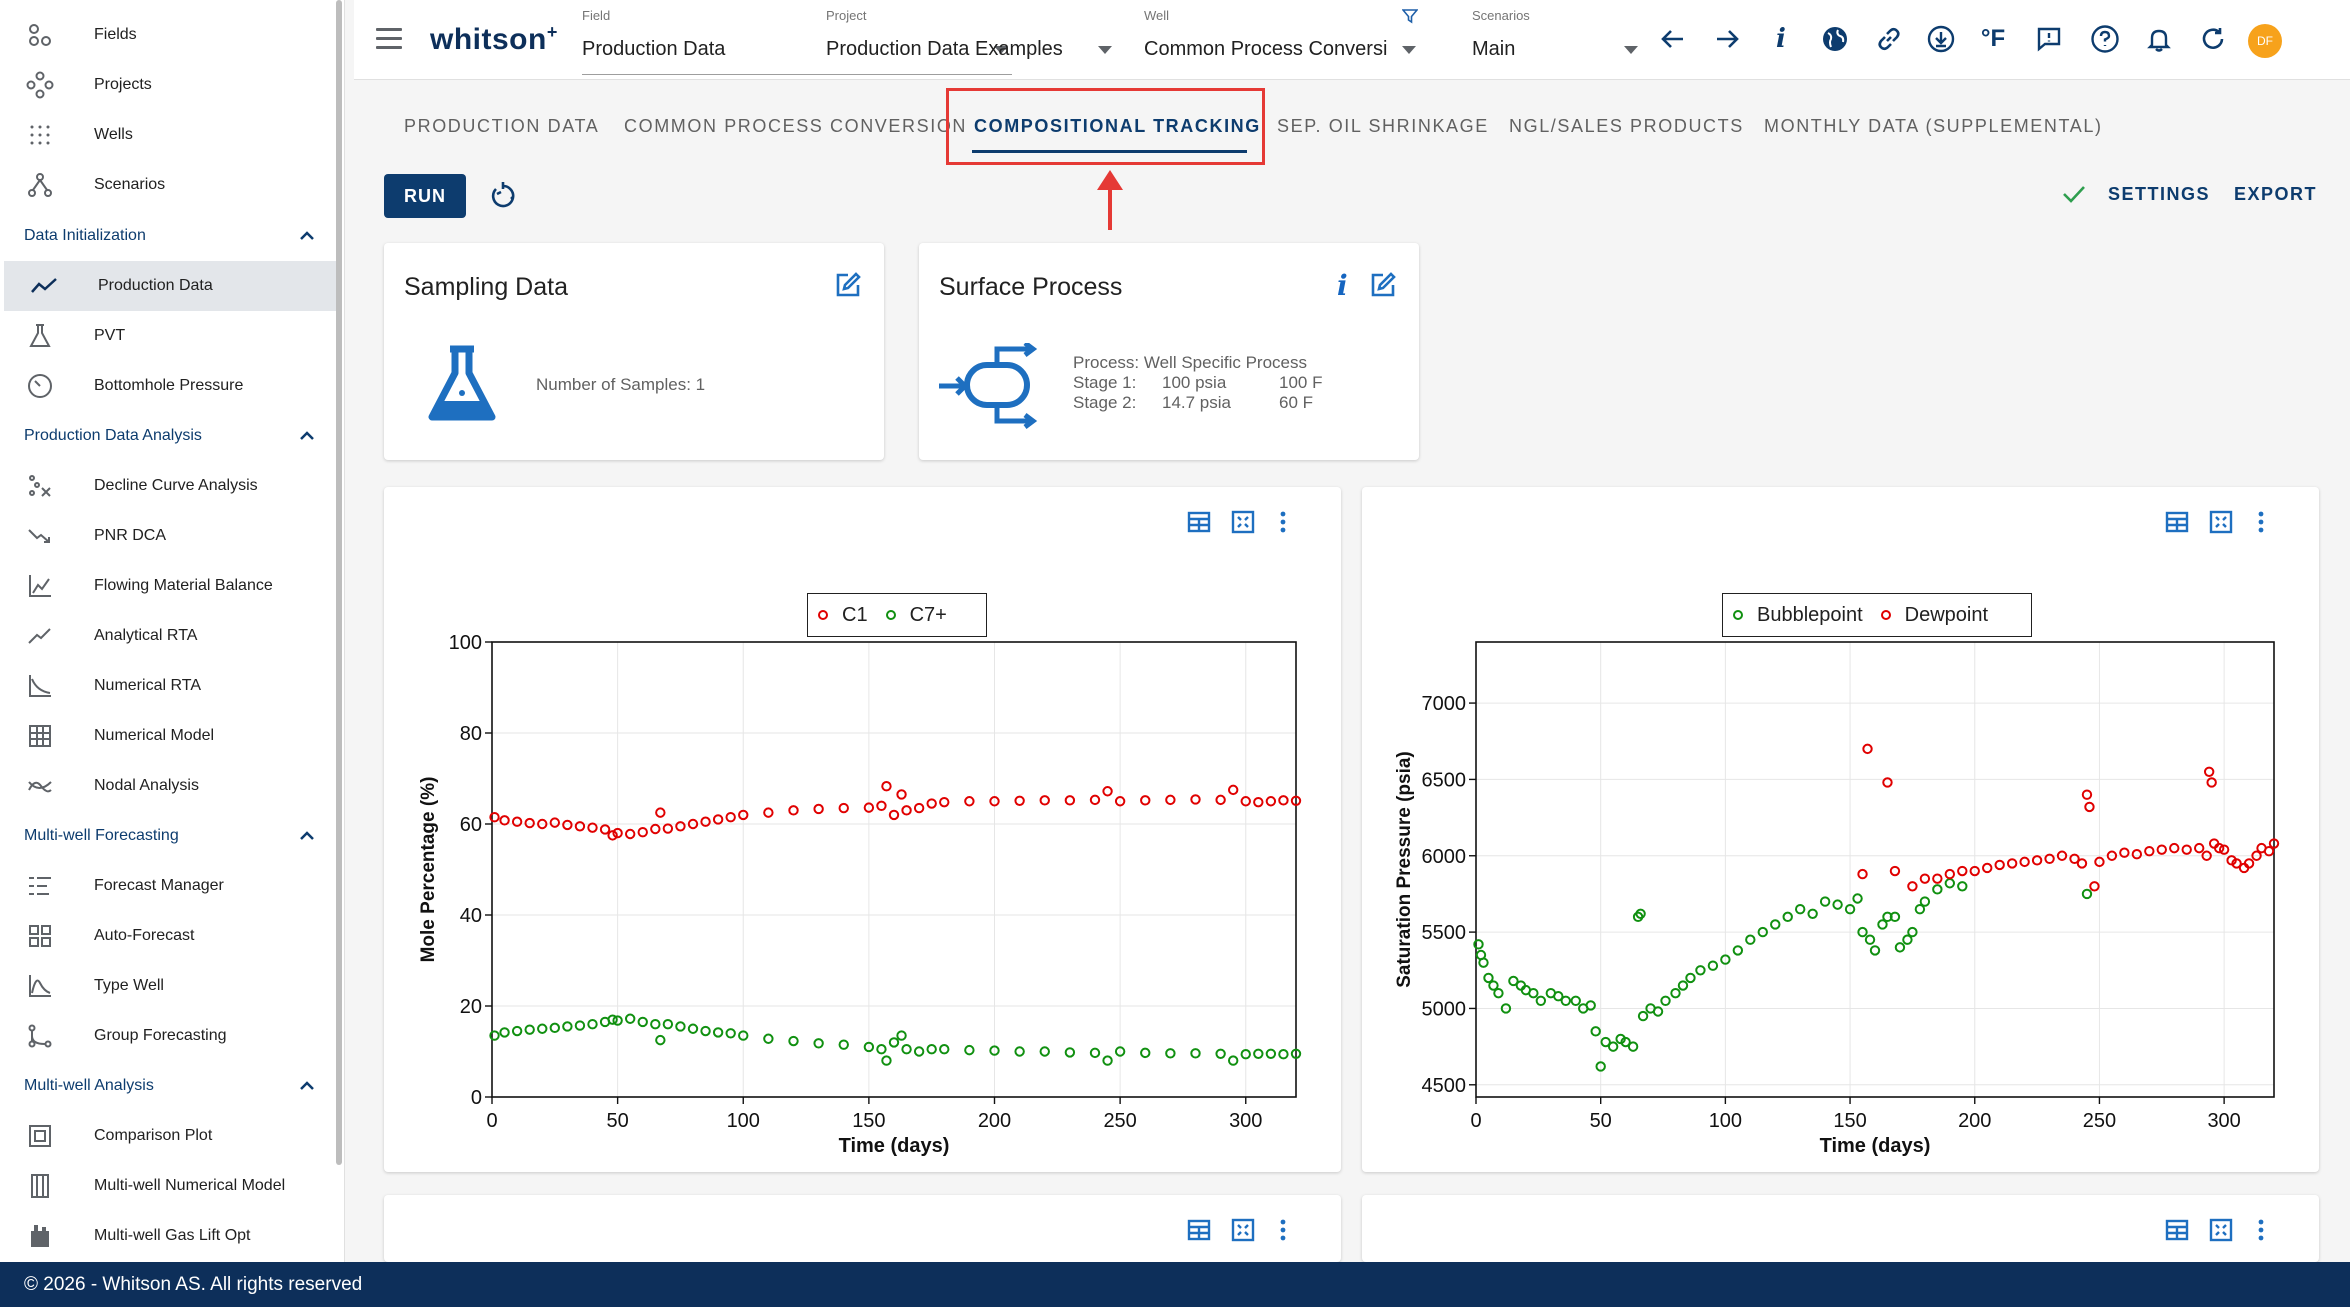 This screenshot has width=2350, height=1307. Describe the element at coordinates (2049, 39) in the screenshot. I see `feedback-icon` at that location.